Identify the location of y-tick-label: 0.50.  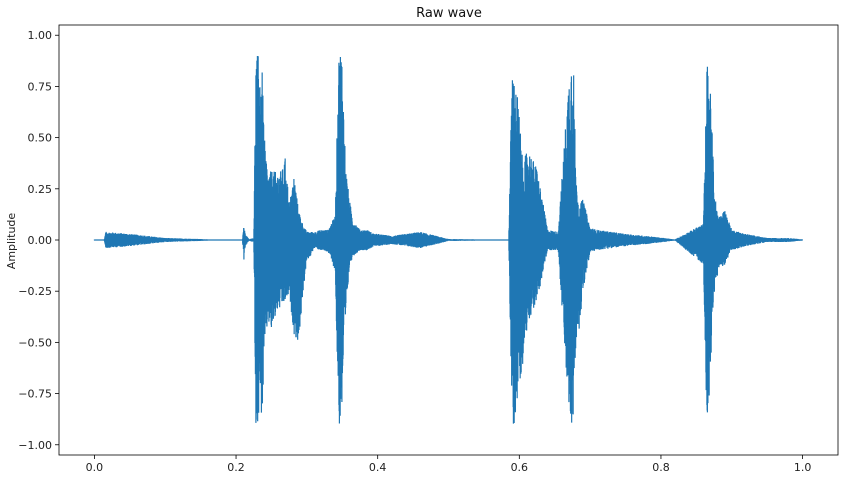
(40, 138).